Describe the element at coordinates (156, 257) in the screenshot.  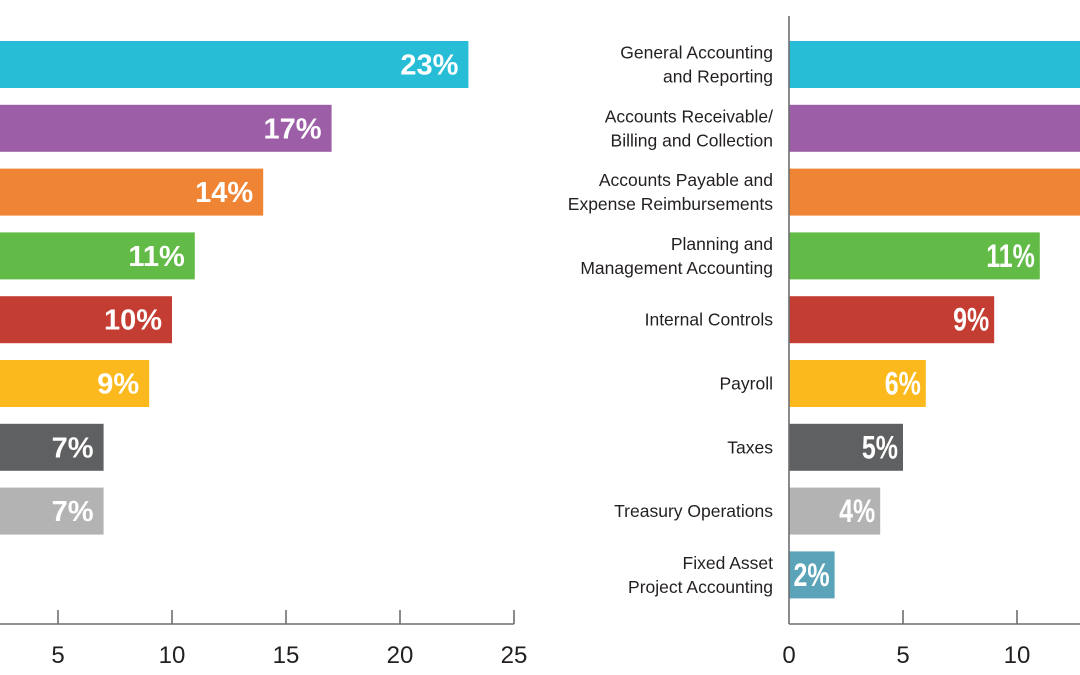
I see `left-bar-value-label: 11%` at that location.